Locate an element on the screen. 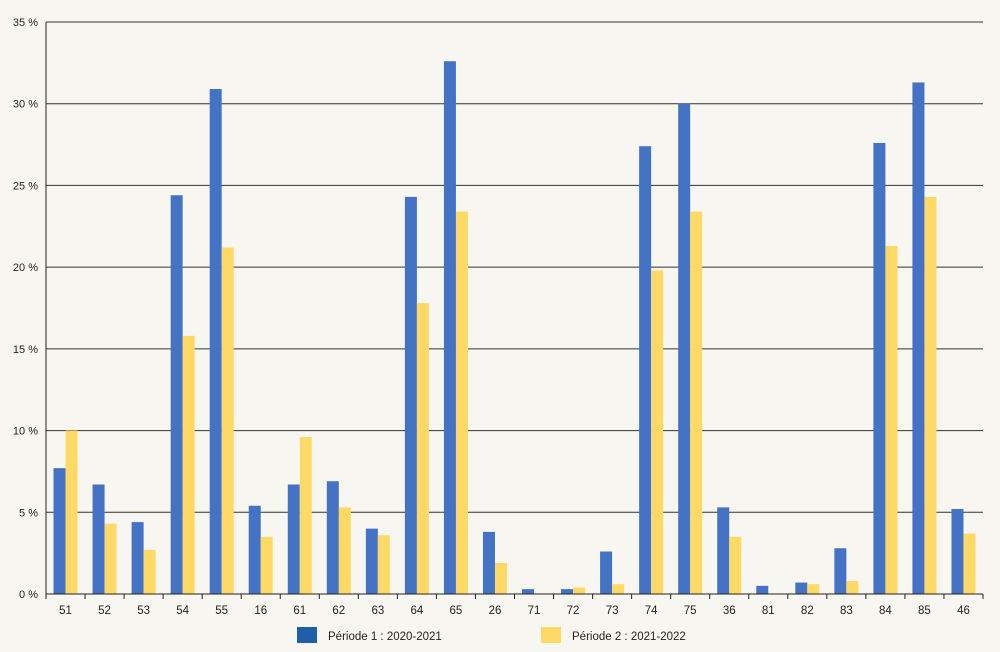 The height and width of the screenshot is (652, 1000). x-tick-label: 26 is located at coordinates (495, 611).